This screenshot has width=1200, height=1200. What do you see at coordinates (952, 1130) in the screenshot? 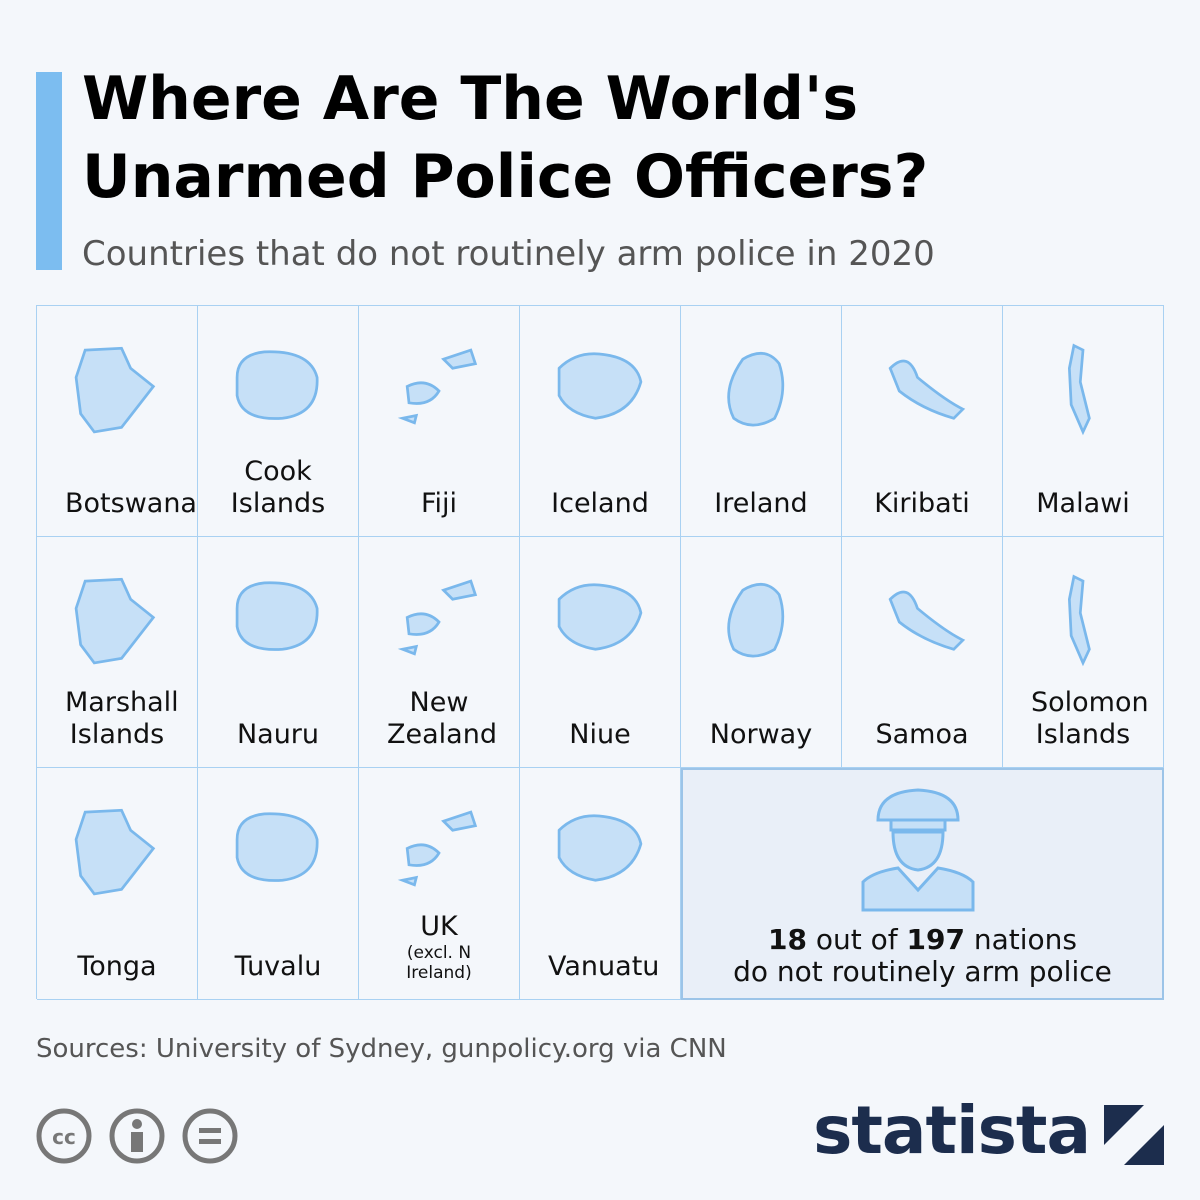
I see `brand: statista` at bounding box center [952, 1130].